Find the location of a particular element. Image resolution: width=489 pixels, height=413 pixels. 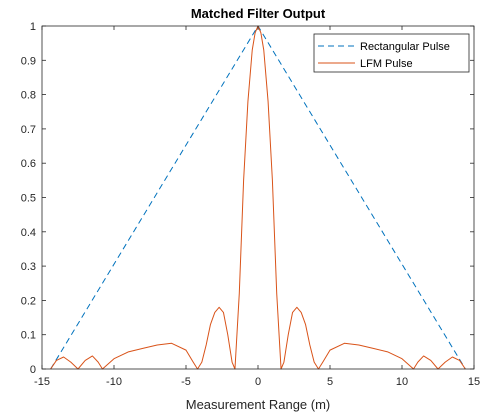

y-tick-label: 0.2 is located at coordinates (28, 301).